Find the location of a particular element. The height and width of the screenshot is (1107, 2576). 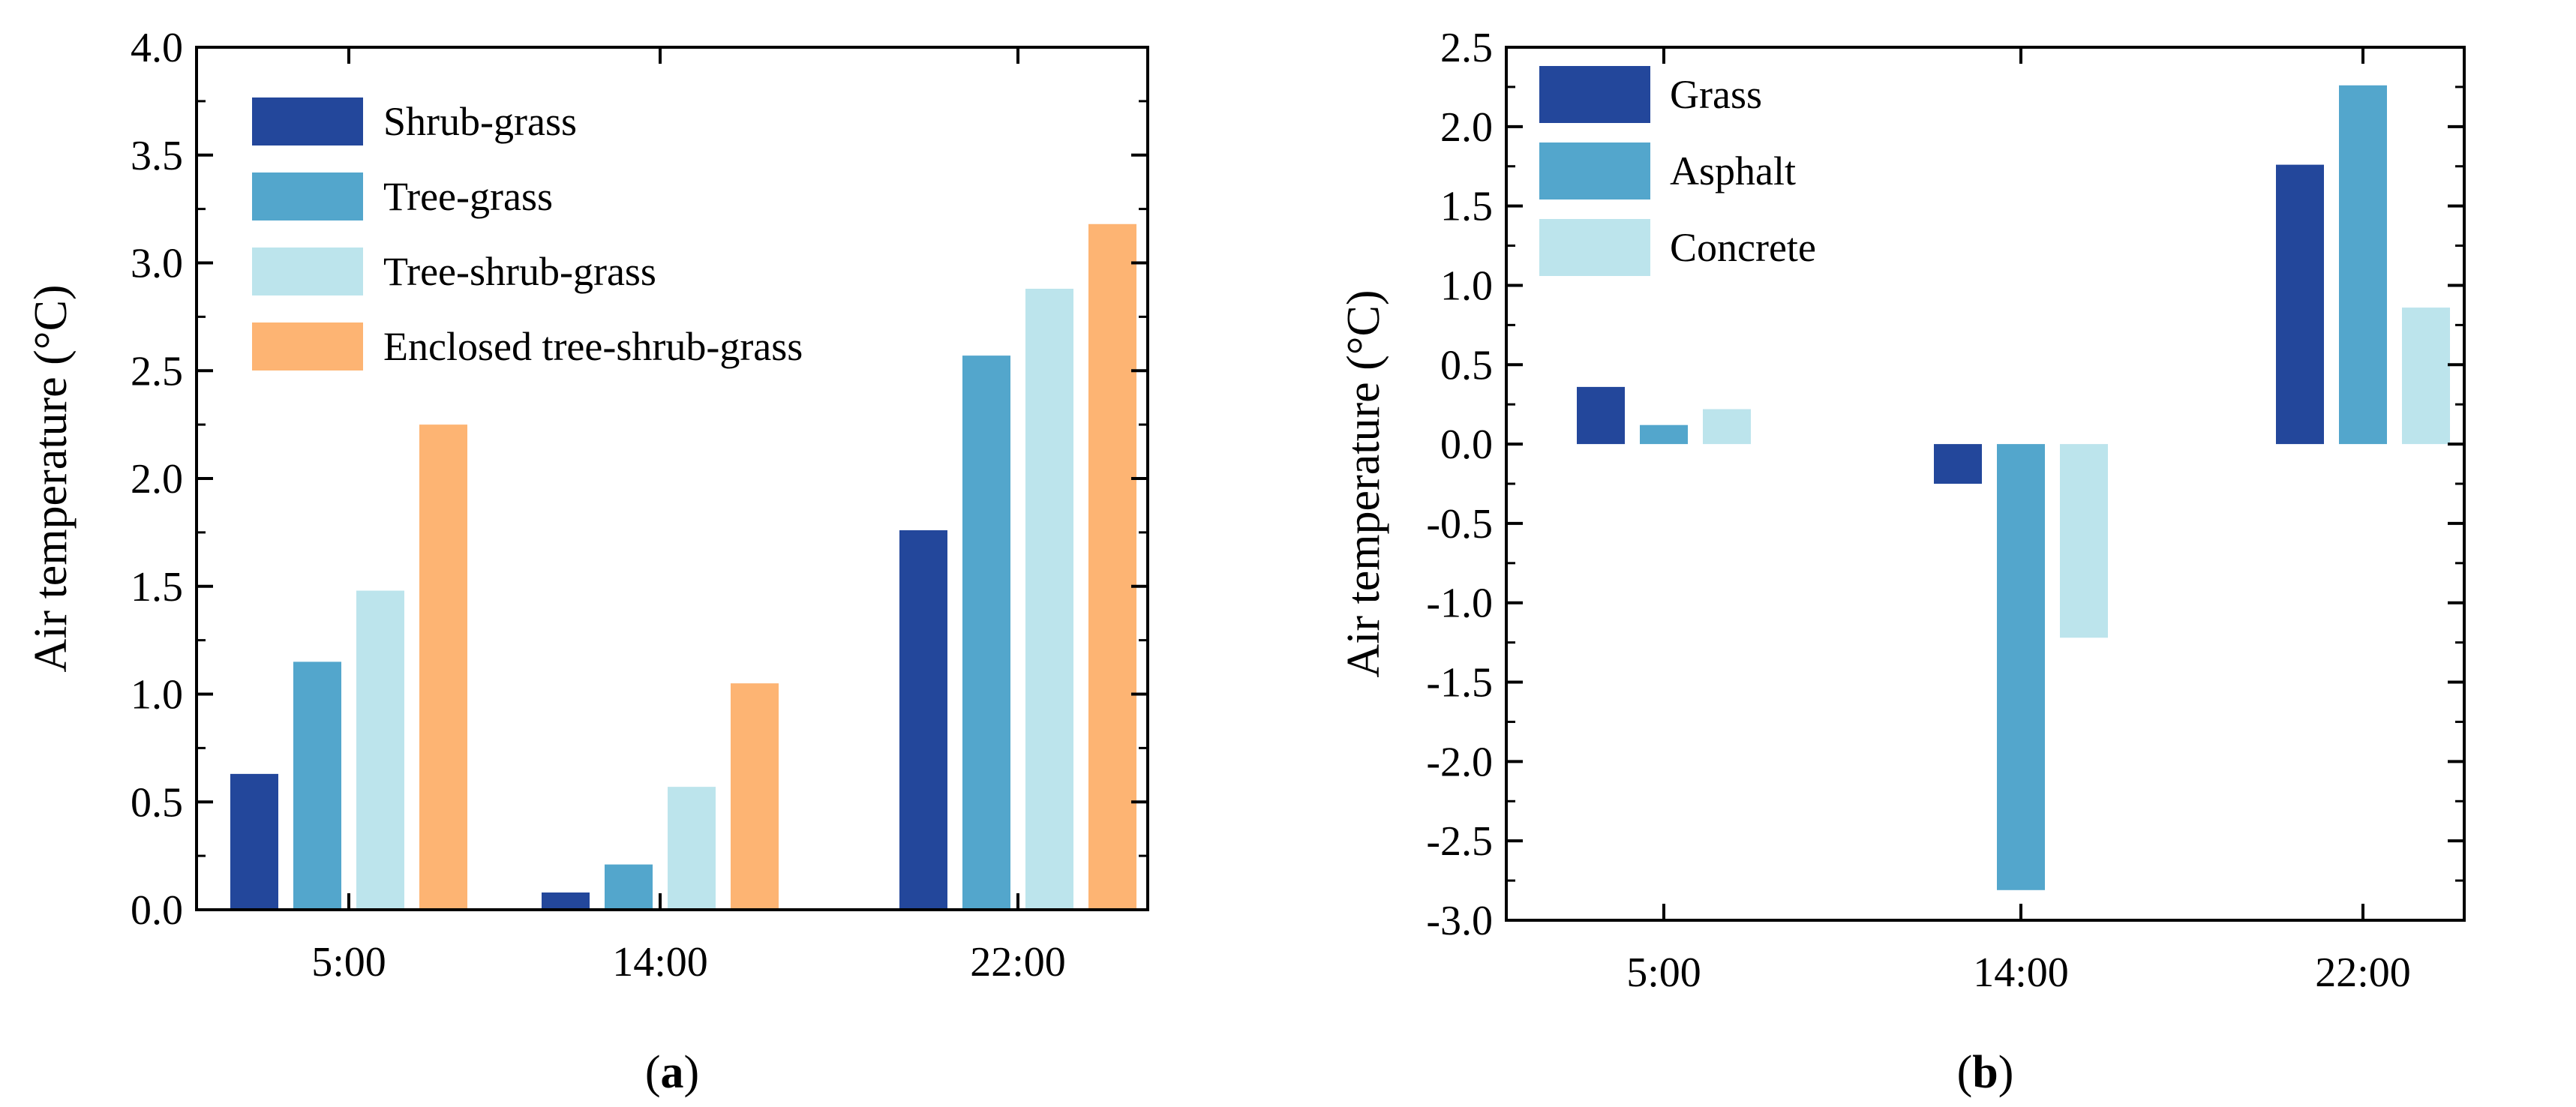

bar-b-s1-c2 is located at coordinates (2363, 265).